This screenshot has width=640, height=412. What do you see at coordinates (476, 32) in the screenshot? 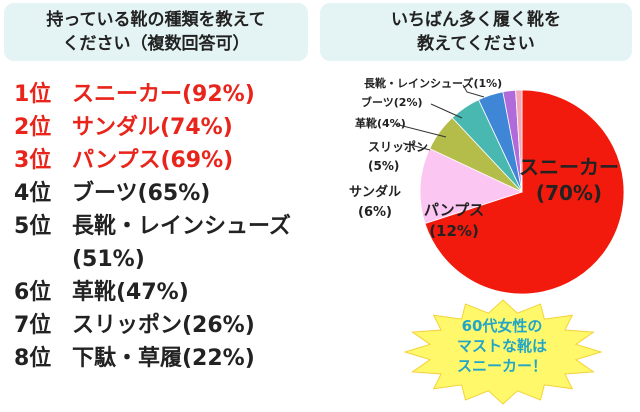
I see `question-right-box: いちばん多く履く靴を 教えてください` at bounding box center [476, 32].